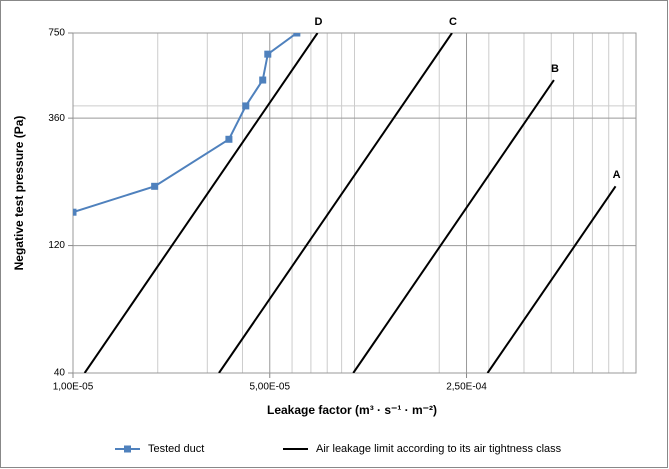 Image resolution: width=669 pixels, height=469 pixels. Describe the element at coordinates (453, 22) in the screenshot. I see `line-label: C` at that location.